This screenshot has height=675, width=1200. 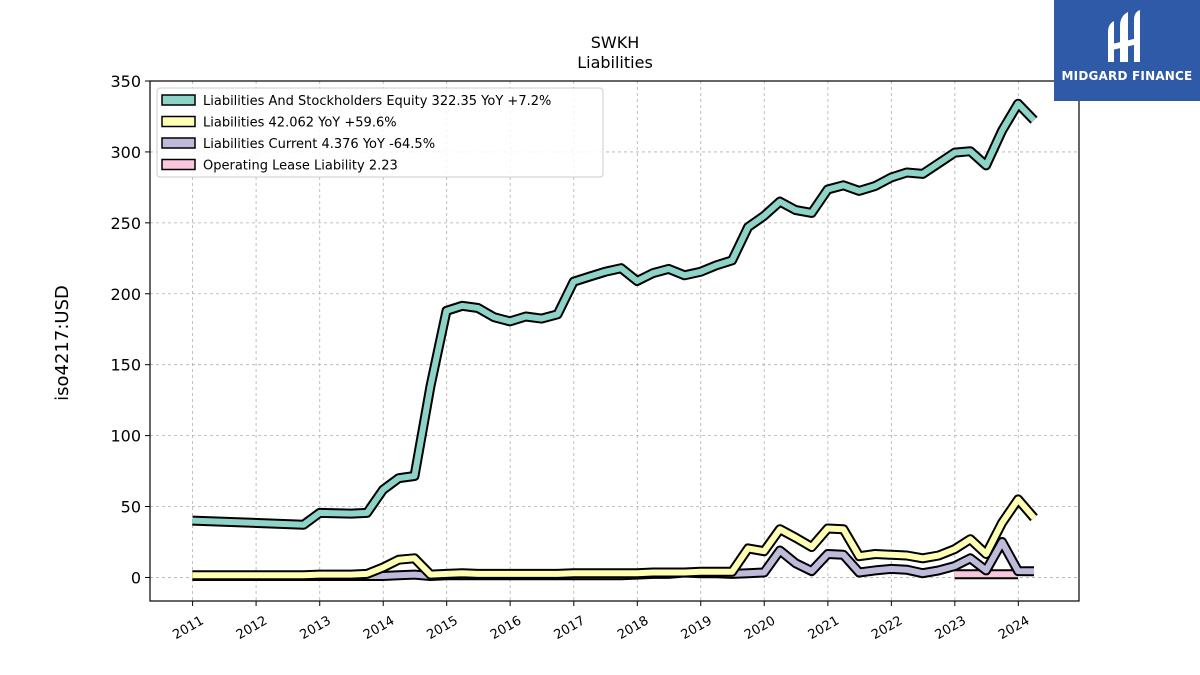 I want to click on midgard-finance-logo: MIDGARD FINANCE, so click(x=1127, y=50).